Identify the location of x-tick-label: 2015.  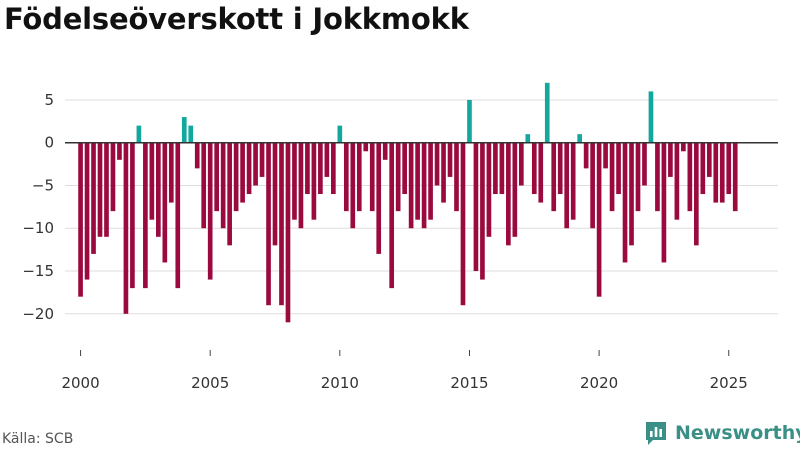
(469, 383).